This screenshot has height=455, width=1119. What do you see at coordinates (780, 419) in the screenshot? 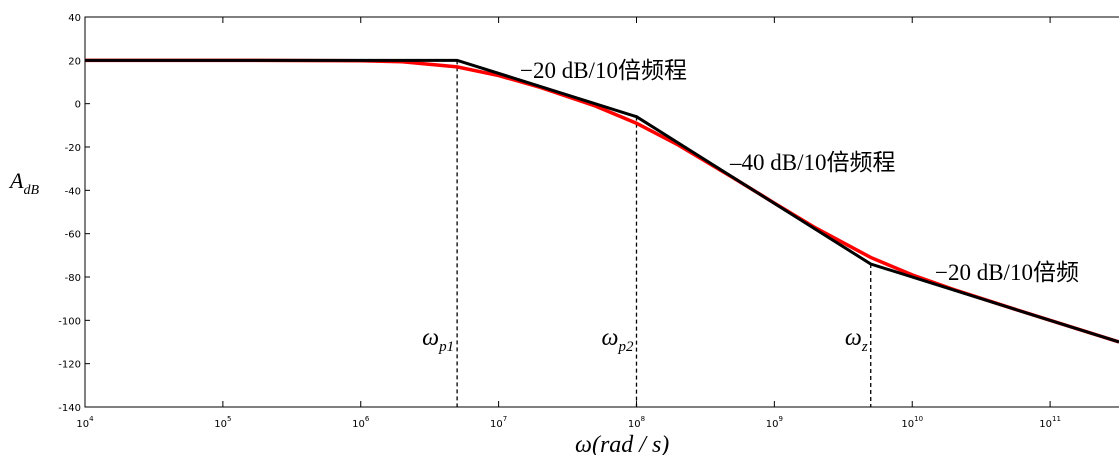
I see `x-tick-exponent: 9` at bounding box center [780, 419].